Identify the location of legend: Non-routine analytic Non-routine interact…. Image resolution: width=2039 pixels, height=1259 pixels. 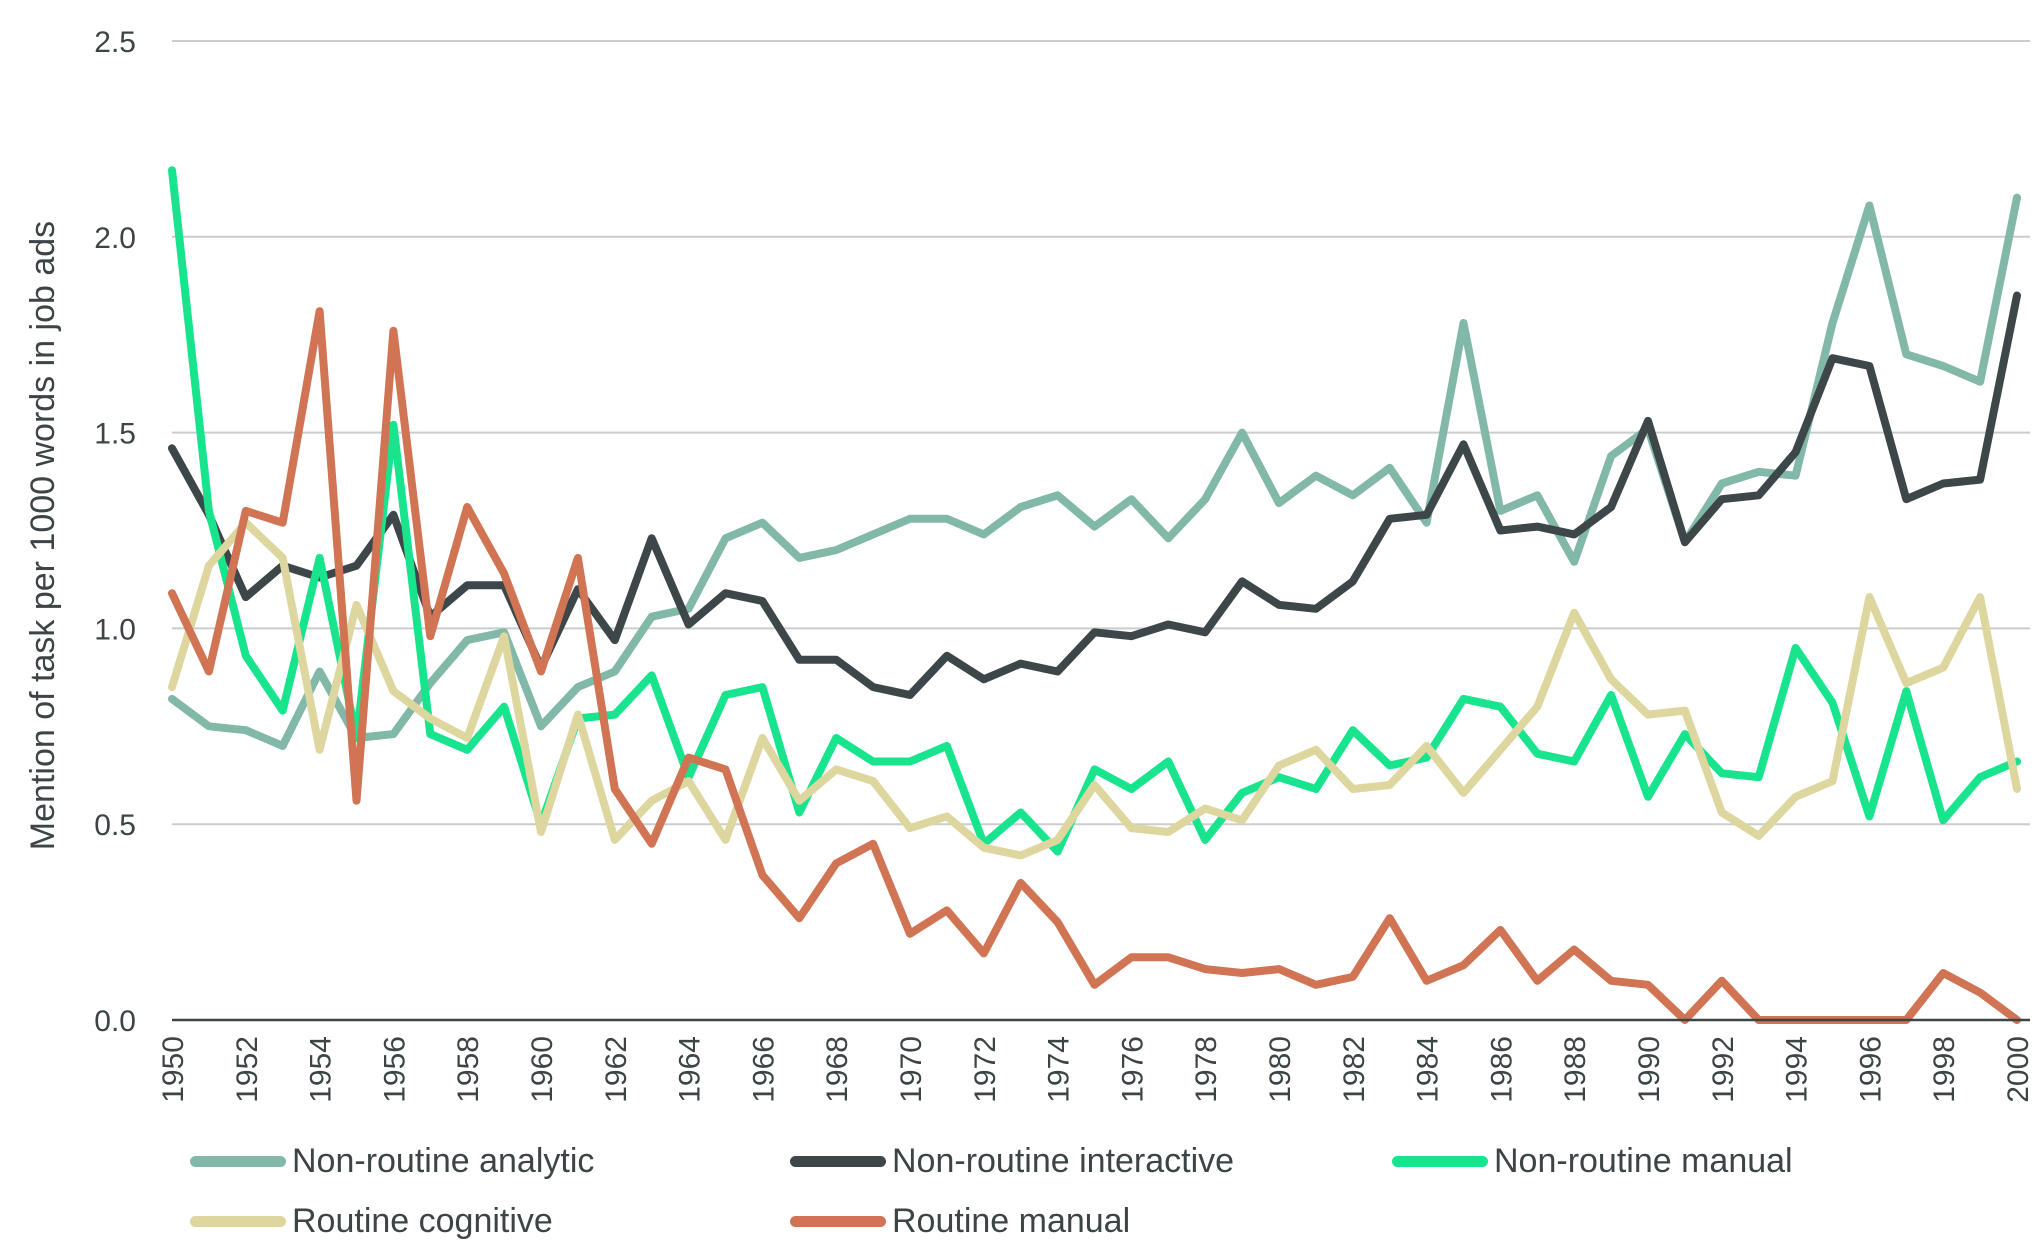
(1090, 1193).